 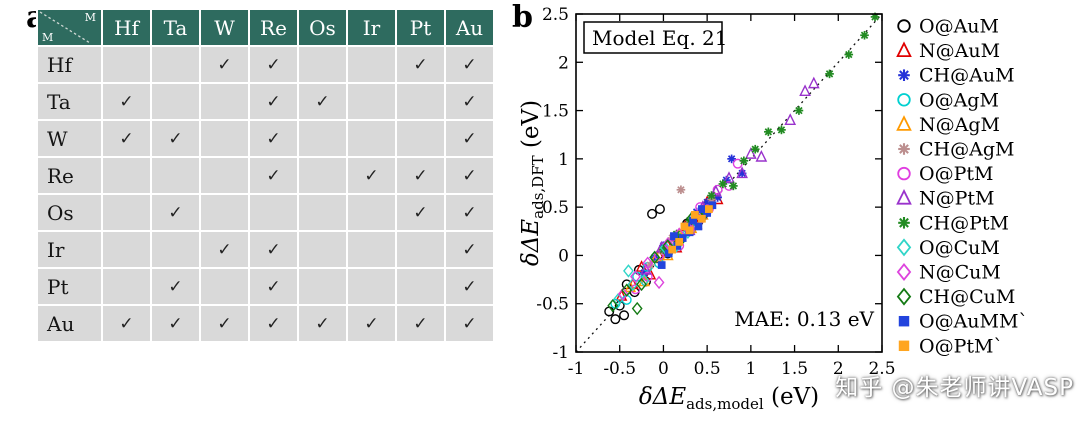 I want to click on legend-label: CH@AgM, so click(x=966, y=150).